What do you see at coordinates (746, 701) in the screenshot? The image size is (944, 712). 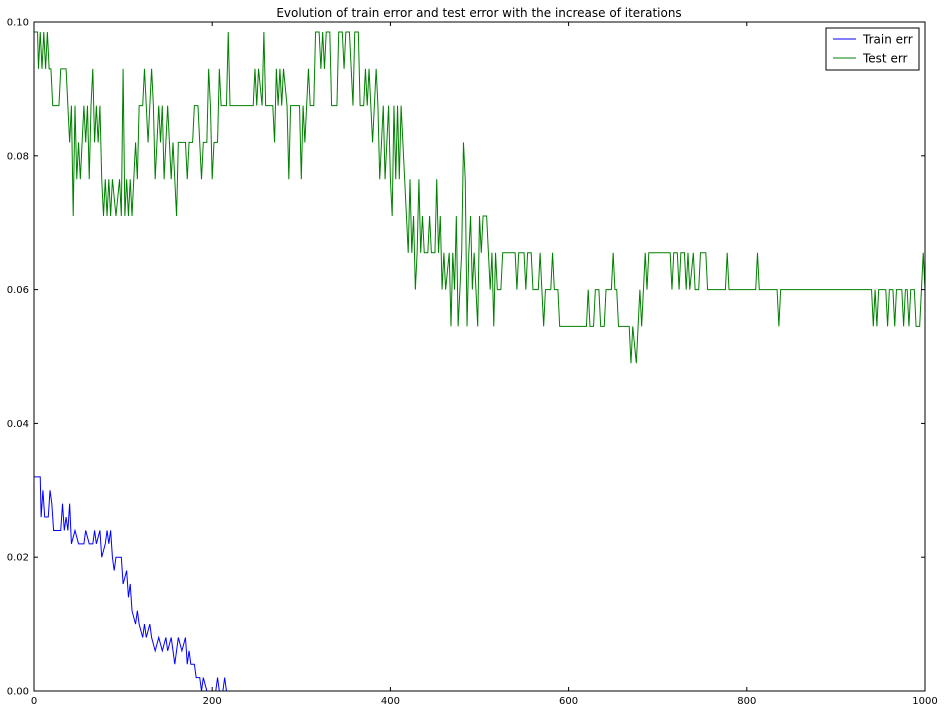 I see `x-tick-label: 800` at bounding box center [746, 701].